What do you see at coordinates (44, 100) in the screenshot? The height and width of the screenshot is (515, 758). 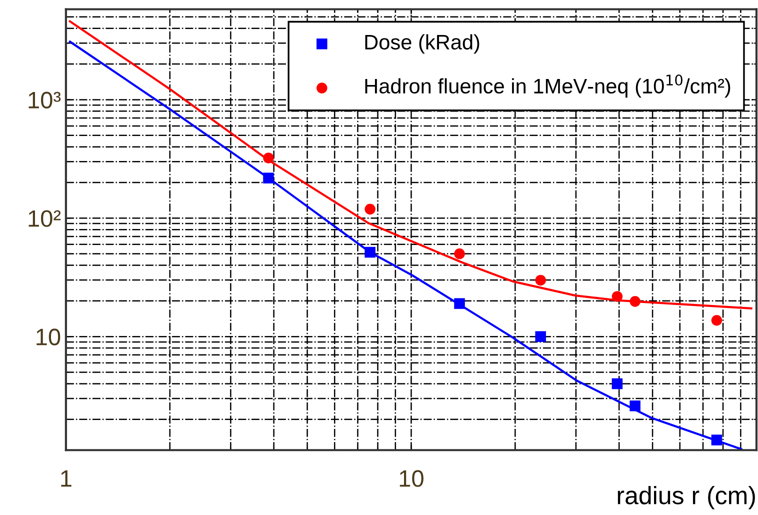 I see `y-tick-label: 10³` at bounding box center [44, 100].